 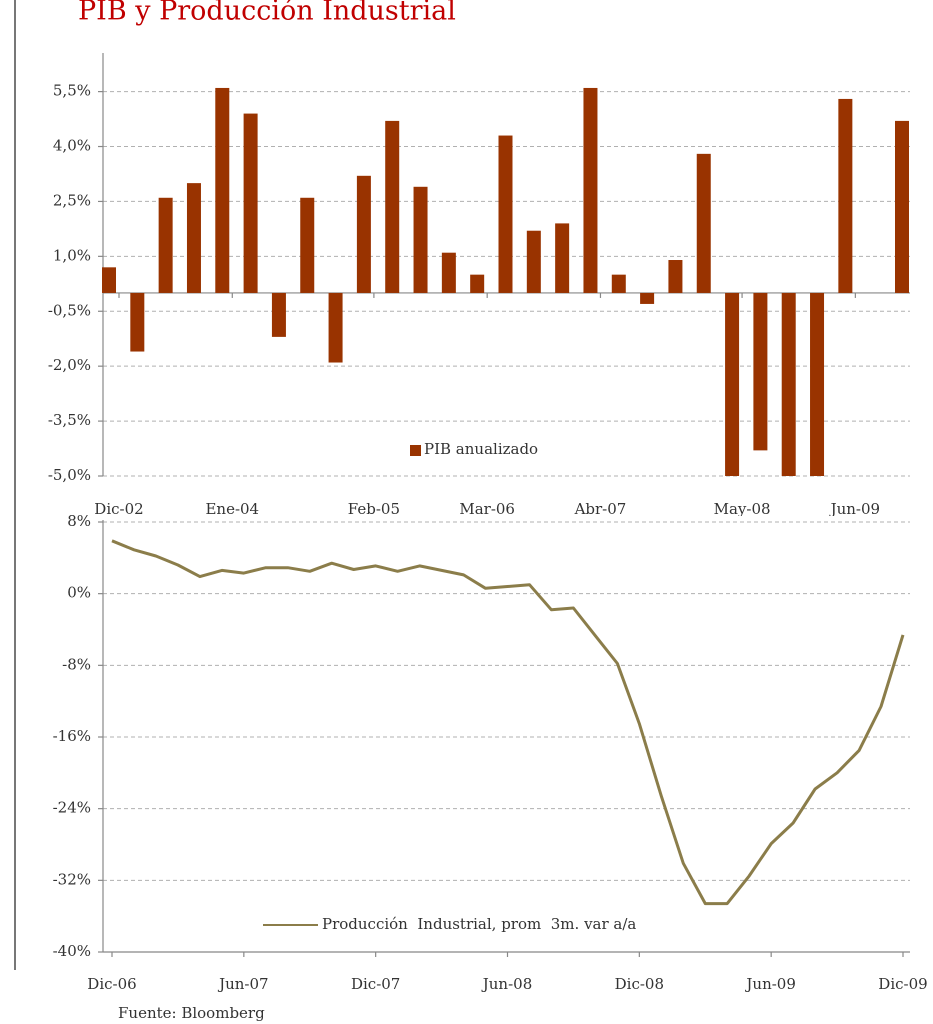 What do you see at coordinates (76, 664) in the screenshot?
I see `y-tick-label: -8%` at bounding box center [76, 664].